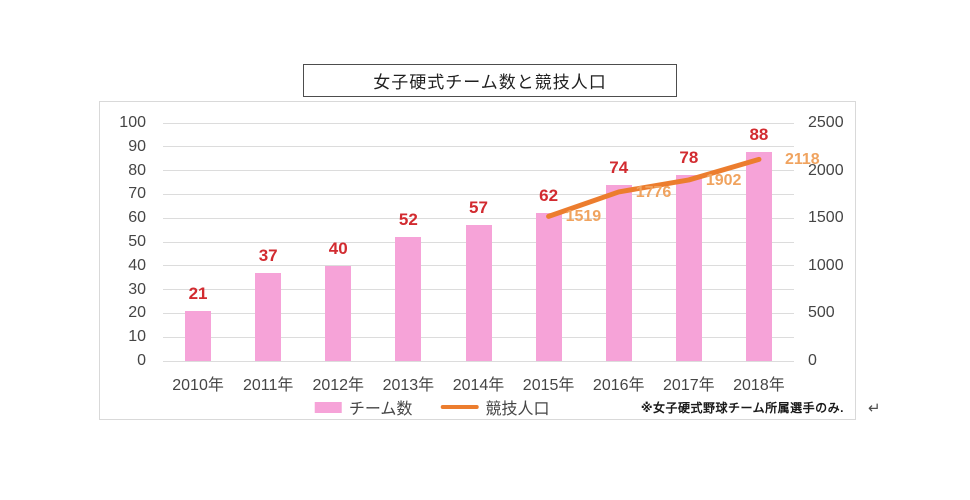 This screenshot has width=970, height=500. I want to click on right-axis-tick-label: 2000, so click(826, 170).